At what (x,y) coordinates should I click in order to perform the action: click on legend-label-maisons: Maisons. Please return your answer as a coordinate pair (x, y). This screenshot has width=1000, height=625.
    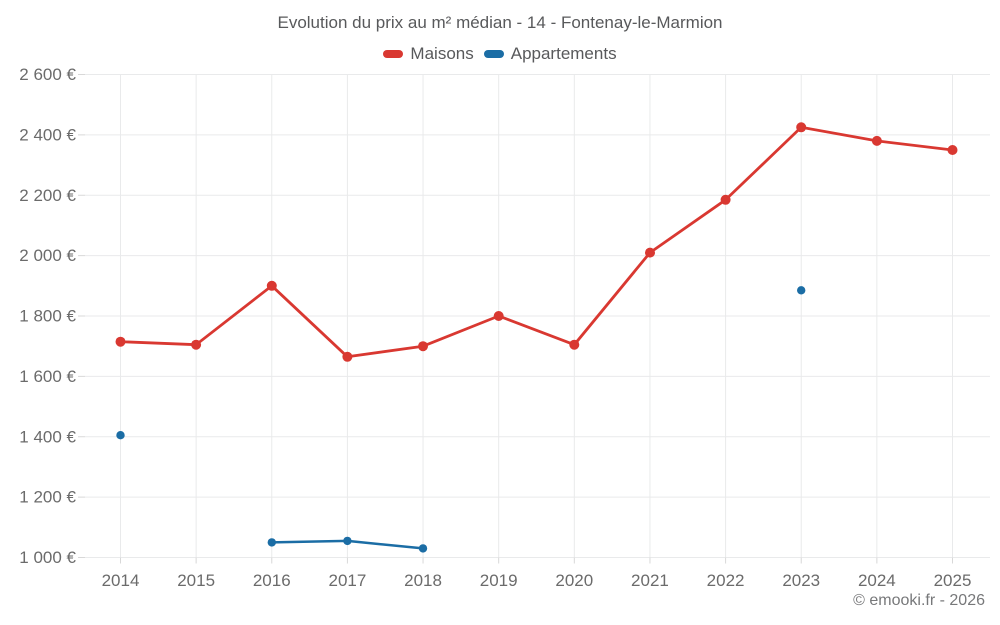
    Looking at the image, I should click on (442, 53).